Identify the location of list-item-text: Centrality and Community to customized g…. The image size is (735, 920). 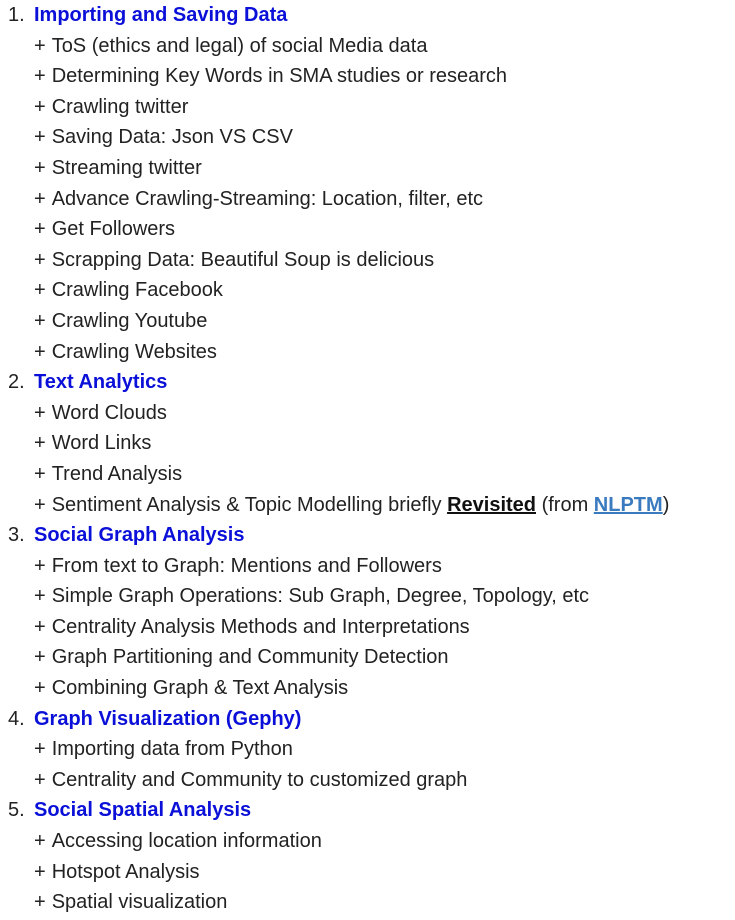
(259, 779).